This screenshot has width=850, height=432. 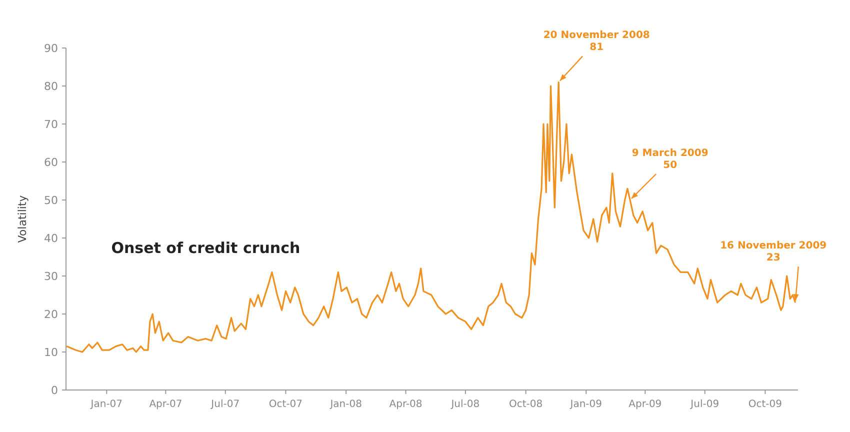 I want to click on x-tick-label: Jan-07, so click(x=106, y=404).